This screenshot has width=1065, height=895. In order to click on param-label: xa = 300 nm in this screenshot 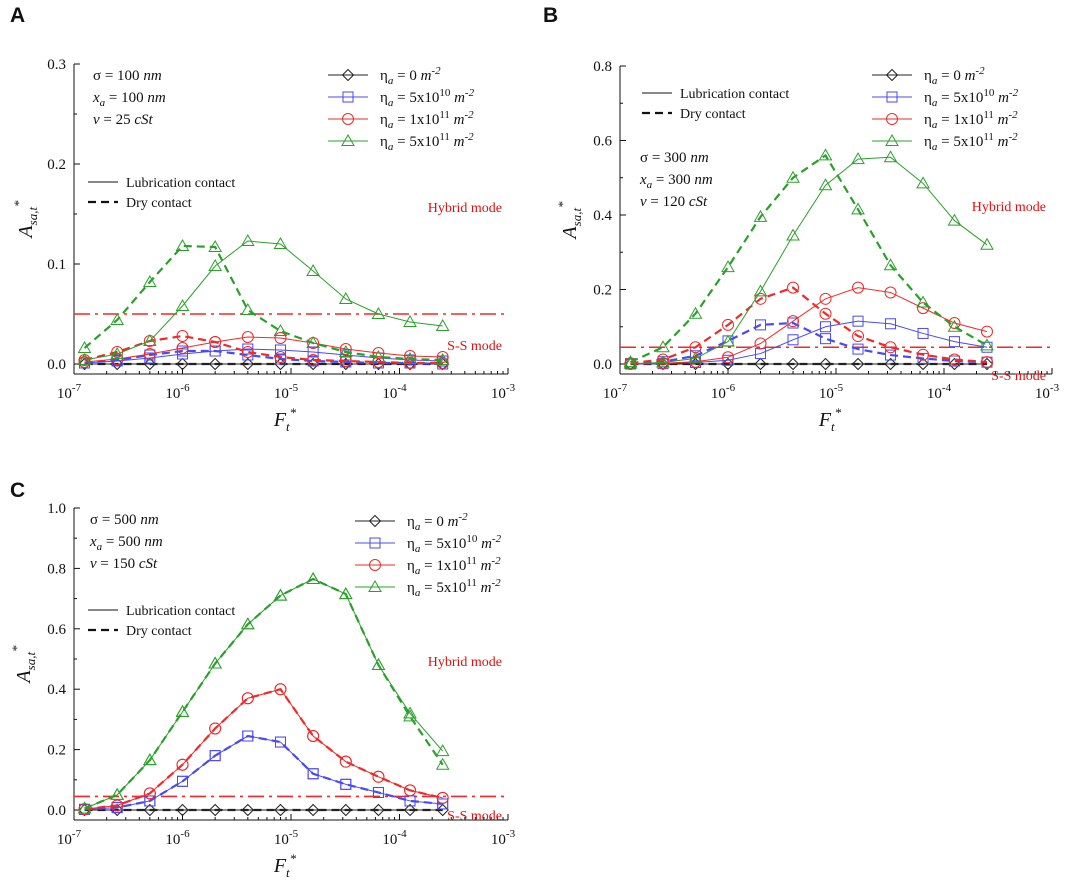, I will do `click(676, 181)`.